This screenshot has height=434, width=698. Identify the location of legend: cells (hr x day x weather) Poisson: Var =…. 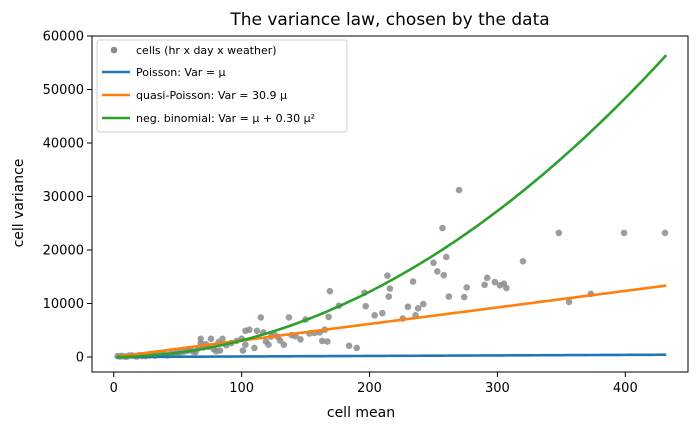
(222, 86).